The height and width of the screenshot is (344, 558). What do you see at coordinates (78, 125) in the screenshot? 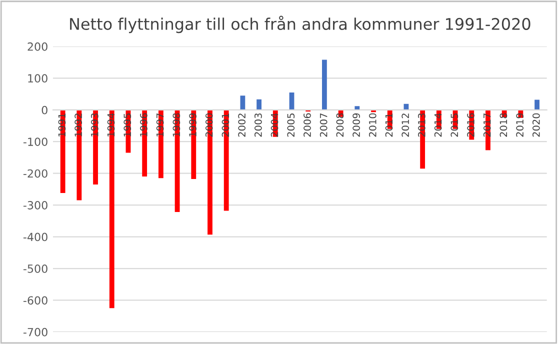
I see `x-tick-label: 1992` at bounding box center [78, 125].